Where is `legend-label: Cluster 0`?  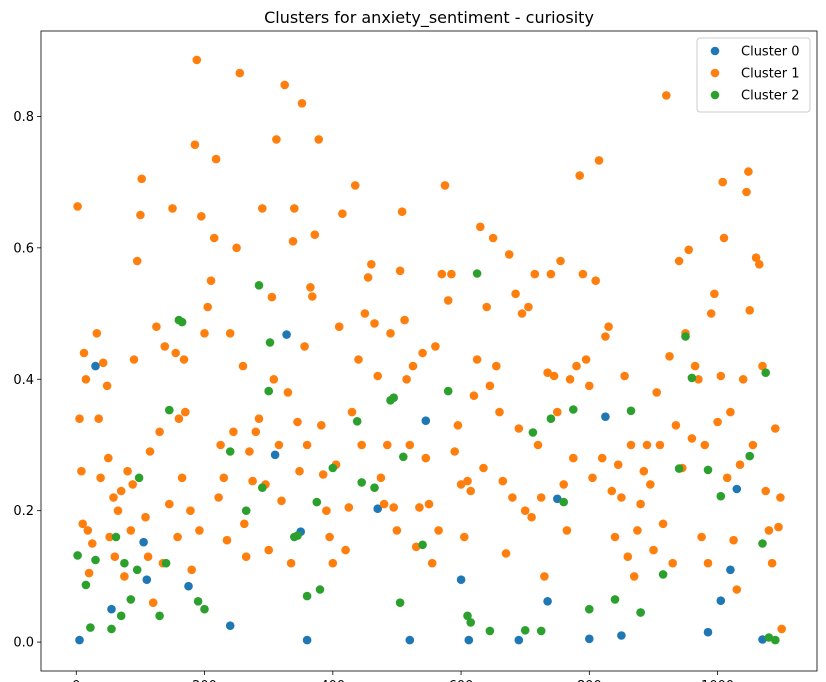 legend-label: Cluster 0 is located at coordinates (770, 52).